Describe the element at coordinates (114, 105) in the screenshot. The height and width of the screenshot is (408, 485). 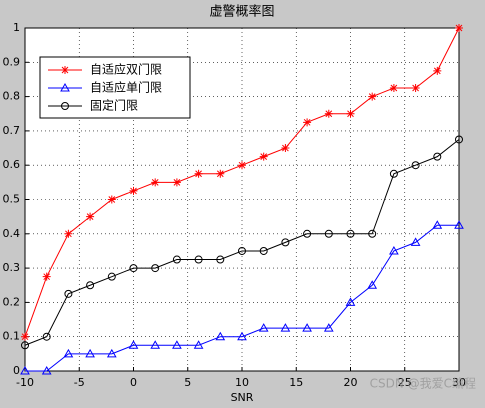
I see `legend-label: 固定门限` at that location.